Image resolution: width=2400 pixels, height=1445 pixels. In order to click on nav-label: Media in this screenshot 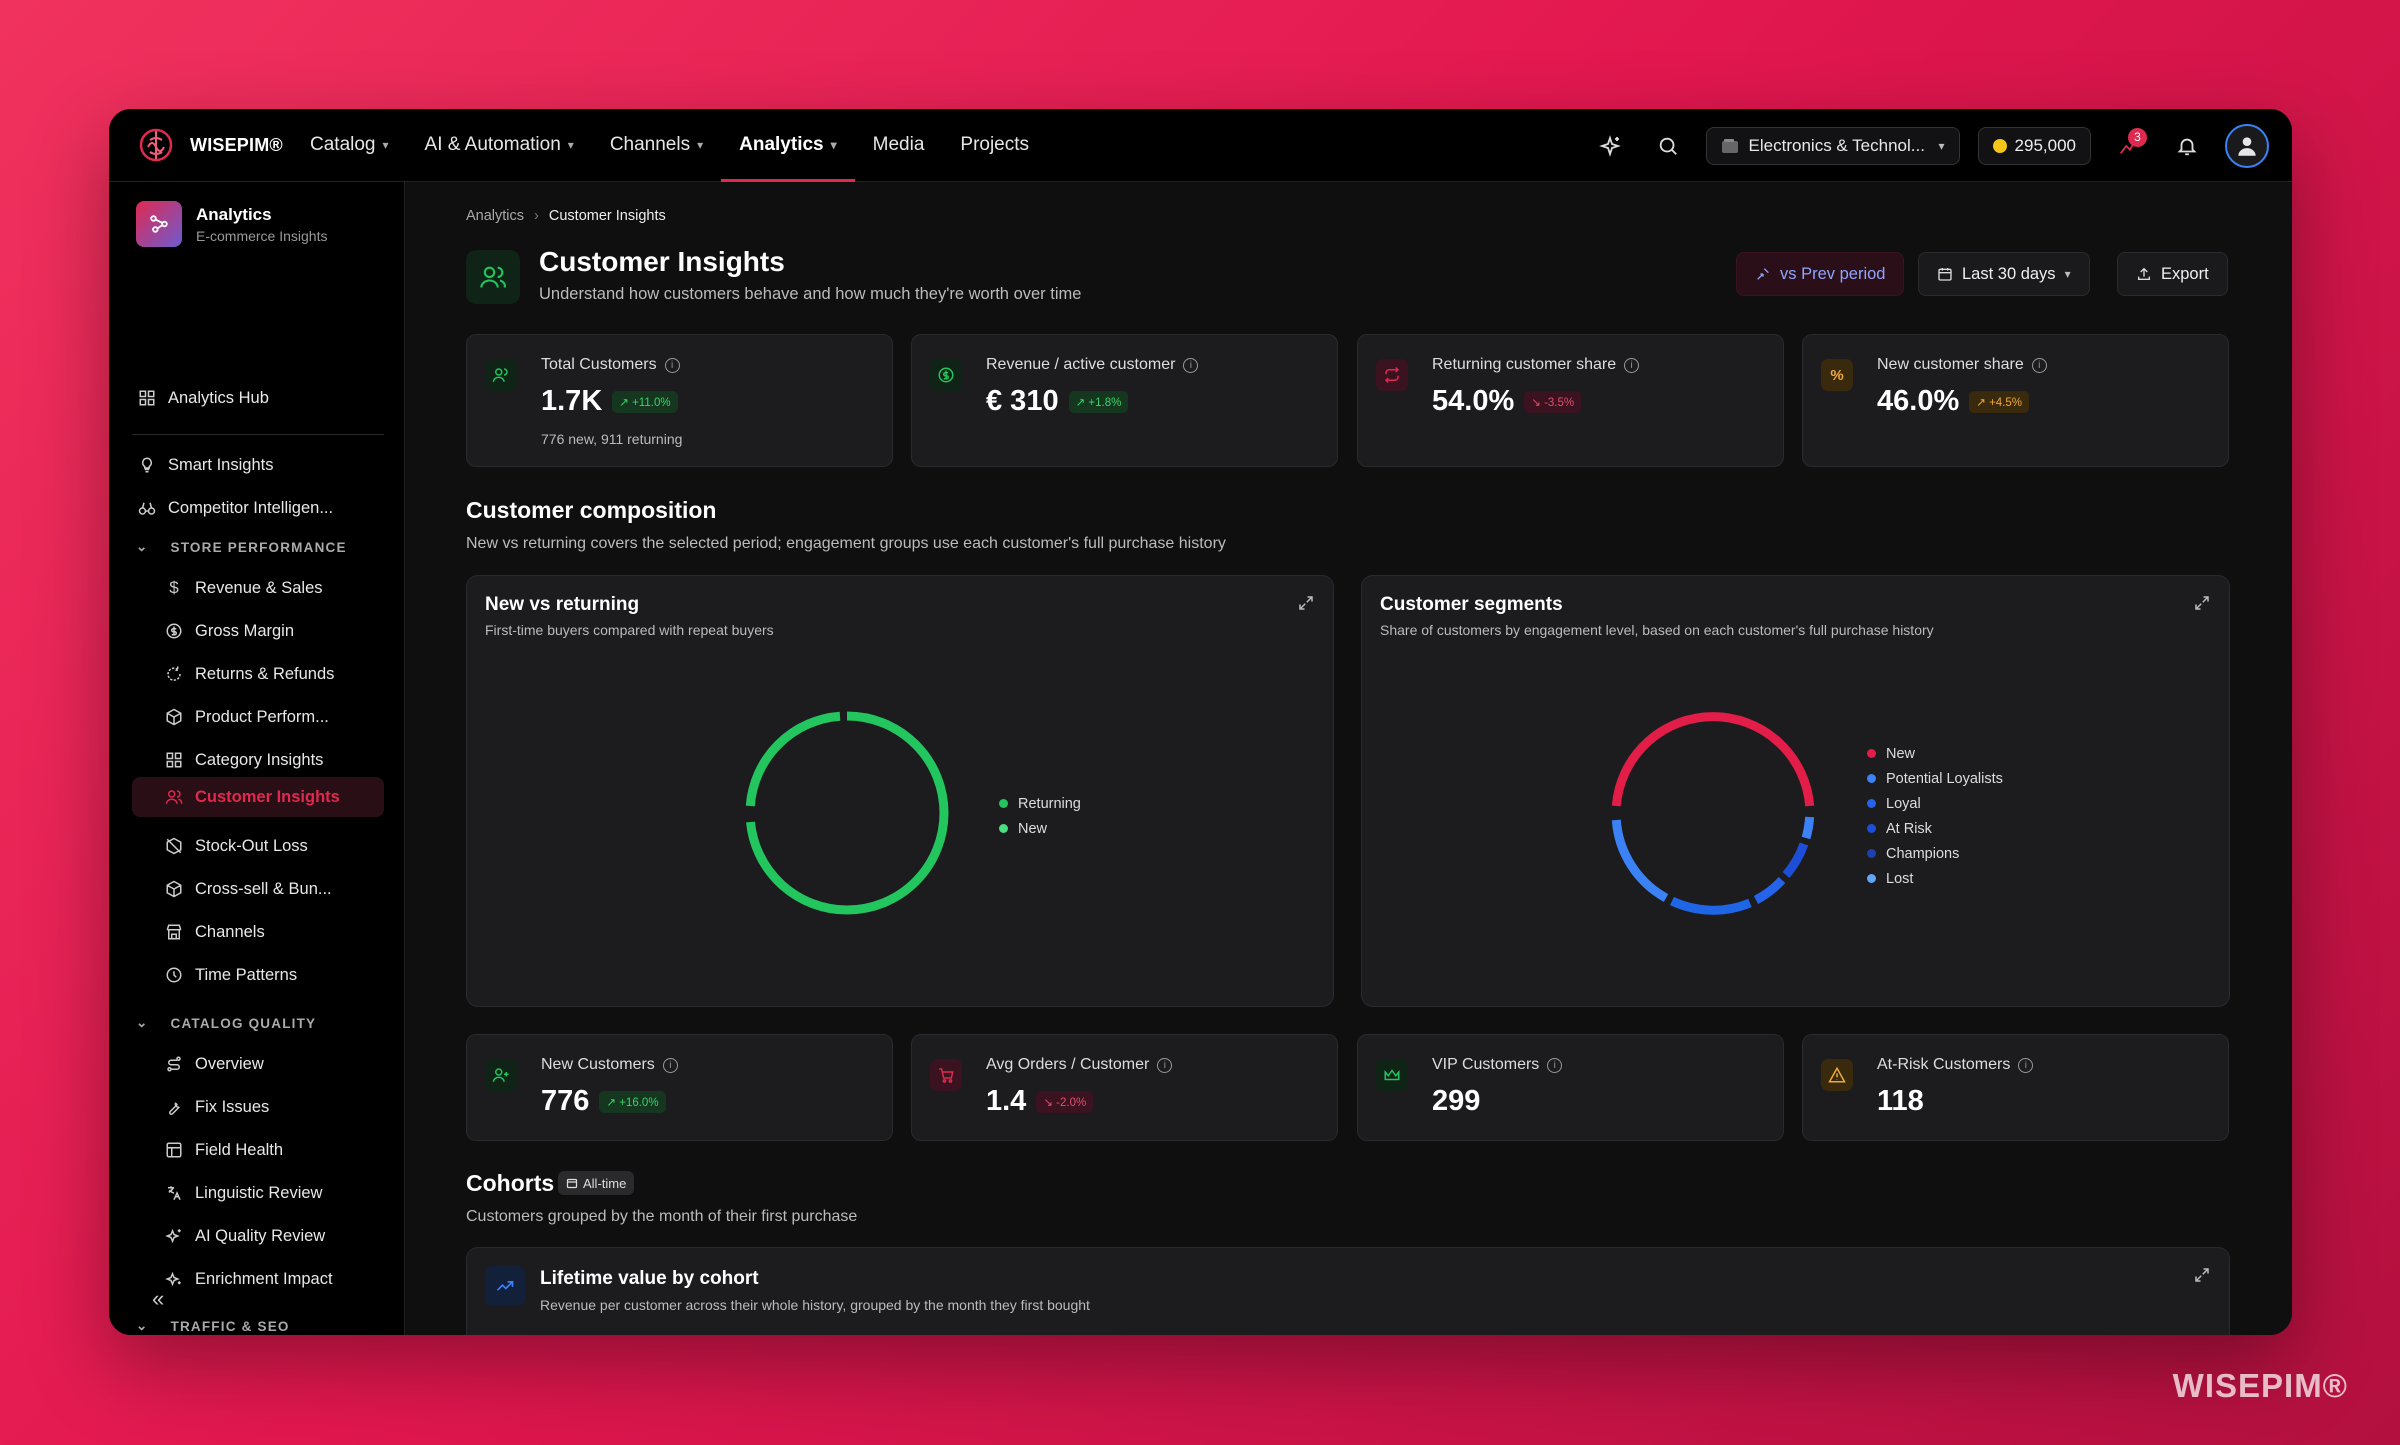, I will do `click(898, 144)`.